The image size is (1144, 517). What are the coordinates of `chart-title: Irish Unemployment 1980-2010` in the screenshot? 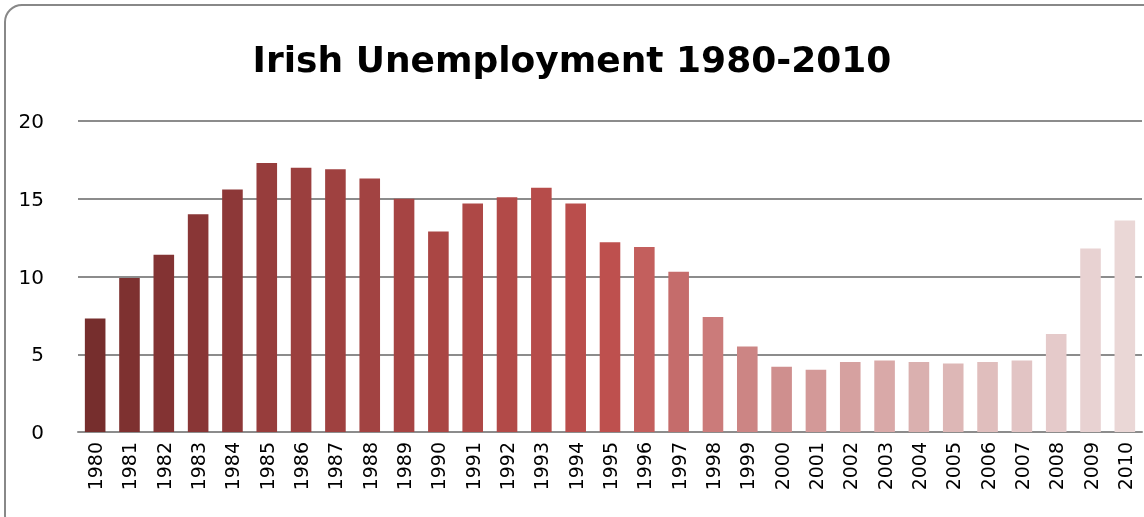 It's located at (572, 59).